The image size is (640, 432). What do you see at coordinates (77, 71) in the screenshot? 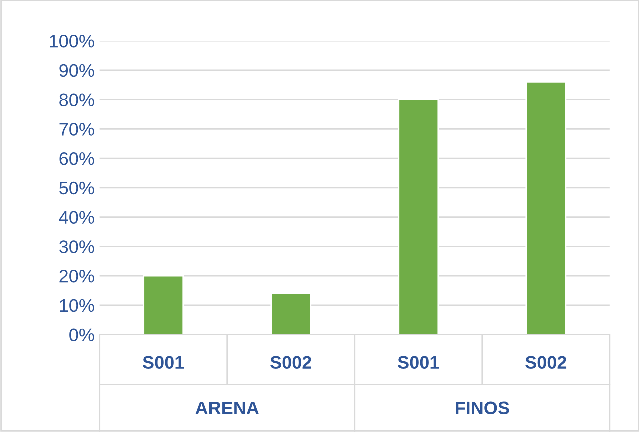
I see `y-tick-label: 90%` at bounding box center [77, 71].